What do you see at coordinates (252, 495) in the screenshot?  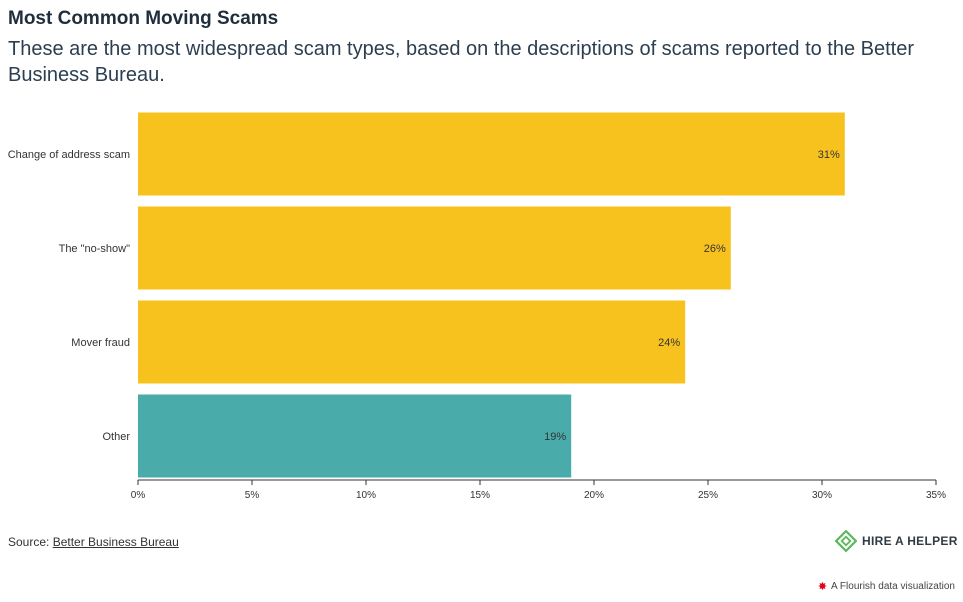 I see `x-tick-label: 5%` at bounding box center [252, 495].